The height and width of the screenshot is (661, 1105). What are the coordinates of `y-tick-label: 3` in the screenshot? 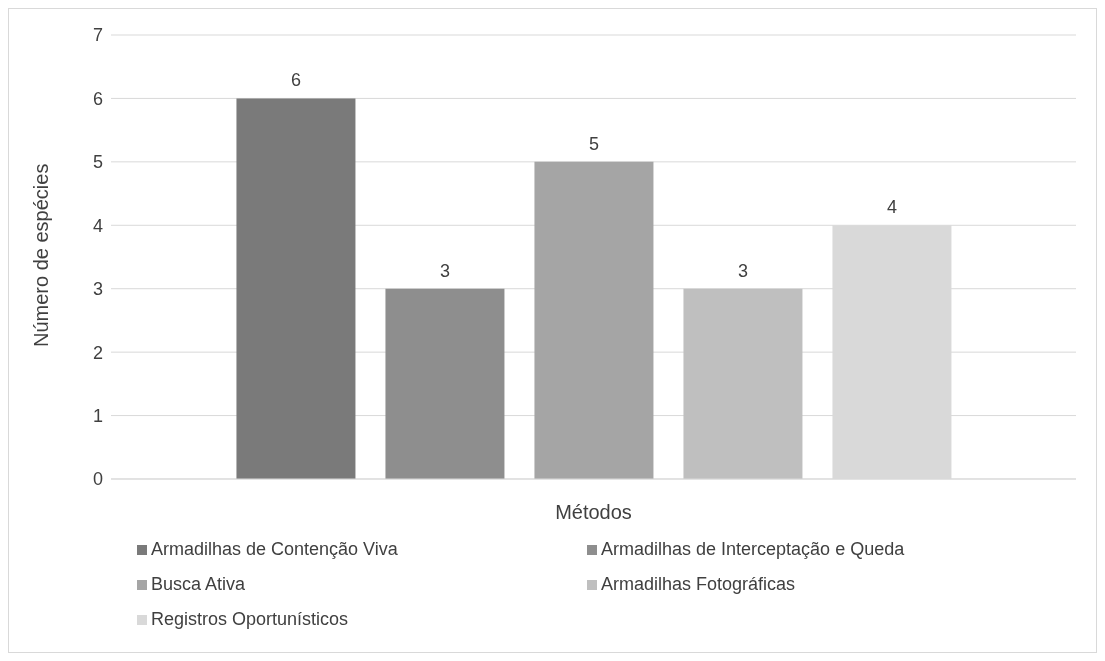 It's located at (97, 289).